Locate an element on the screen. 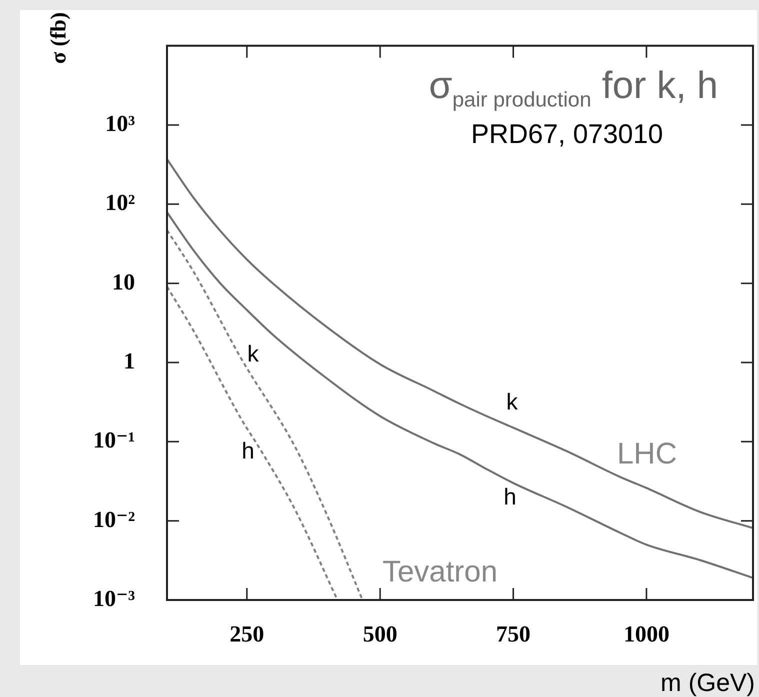 The image size is (759, 697). text: PRD67, 073010 is located at coordinates (567, 134).